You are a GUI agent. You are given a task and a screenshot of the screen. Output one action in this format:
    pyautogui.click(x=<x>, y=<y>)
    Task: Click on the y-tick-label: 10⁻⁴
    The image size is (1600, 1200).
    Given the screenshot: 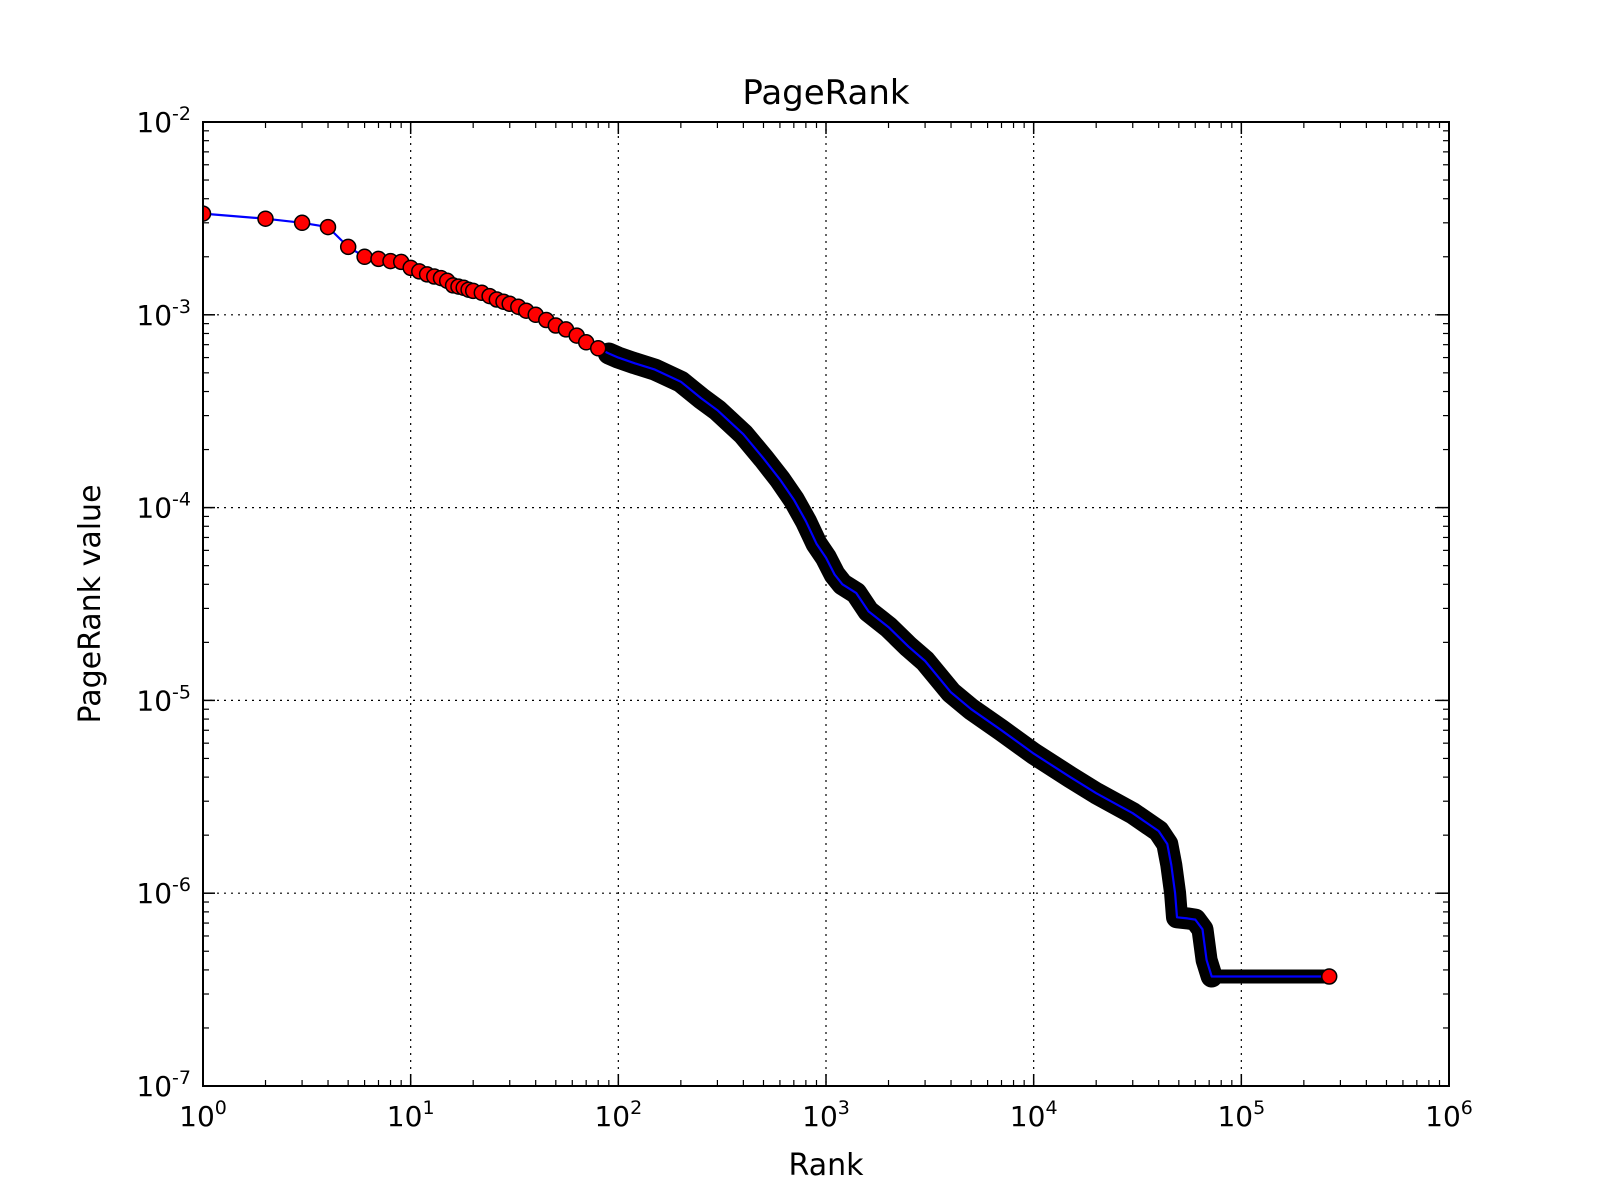 What is the action you would take?
    pyautogui.click(x=163, y=507)
    